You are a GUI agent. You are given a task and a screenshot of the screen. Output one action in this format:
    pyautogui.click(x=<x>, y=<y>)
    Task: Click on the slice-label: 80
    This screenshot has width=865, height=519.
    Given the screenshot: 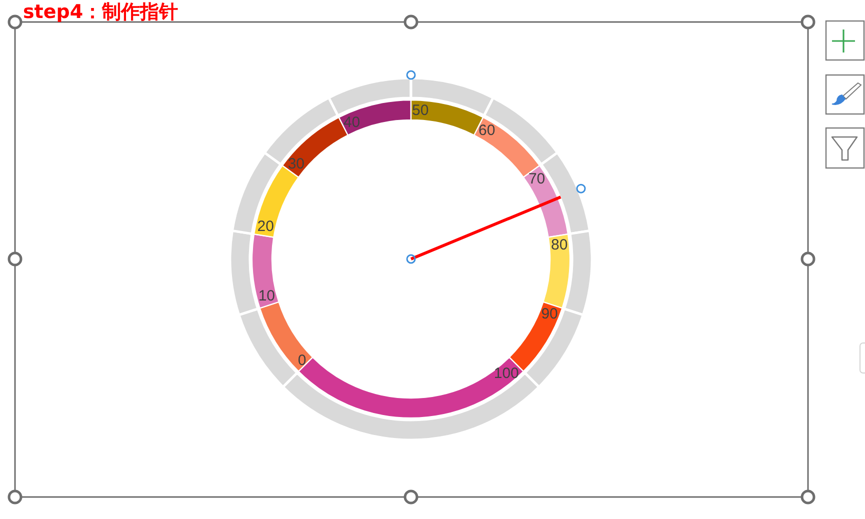 What is the action you would take?
    pyautogui.click(x=559, y=245)
    